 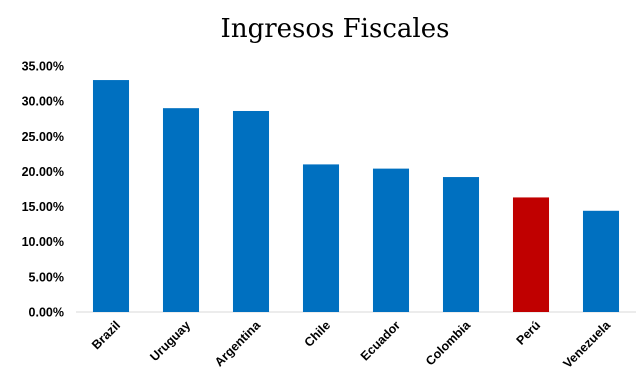 What do you see at coordinates (46, 277) in the screenshot?
I see `y-tick-label: 5.00%` at bounding box center [46, 277].